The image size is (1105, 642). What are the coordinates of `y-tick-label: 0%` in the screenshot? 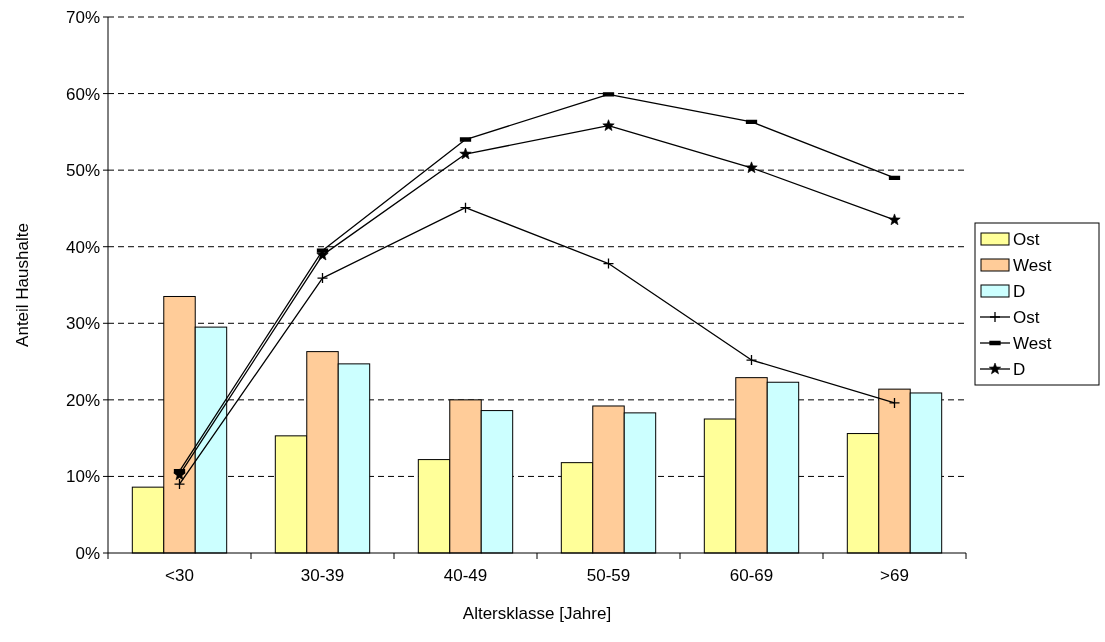 It's located at (87, 553).